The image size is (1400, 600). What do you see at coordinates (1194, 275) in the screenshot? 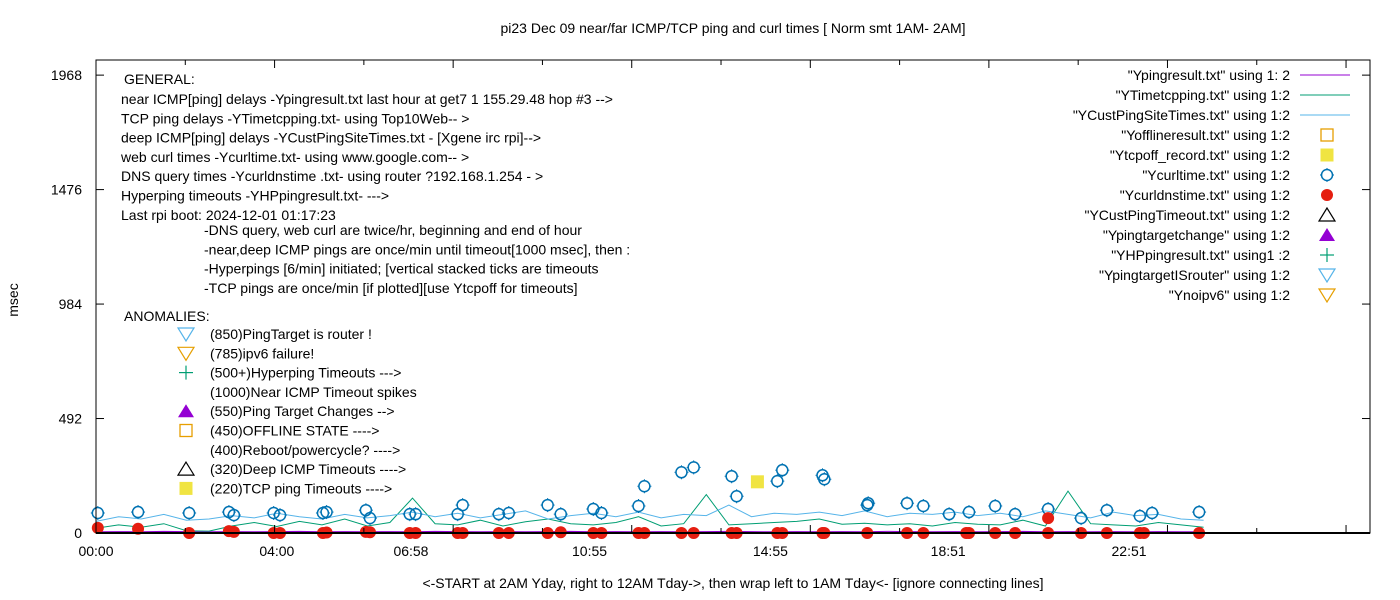
I see `legend-label: "YpingtargetISrouter" using 1:2` at bounding box center [1194, 275].